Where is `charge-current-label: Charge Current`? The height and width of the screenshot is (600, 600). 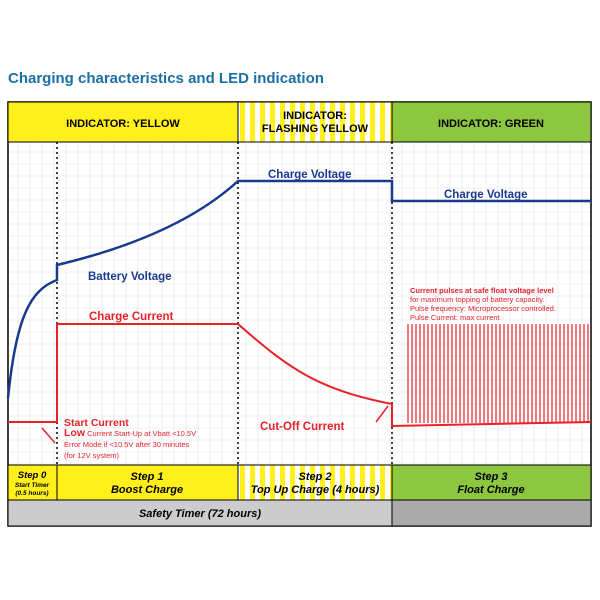 charge-current-label: Charge Current is located at coordinates (131, 317).